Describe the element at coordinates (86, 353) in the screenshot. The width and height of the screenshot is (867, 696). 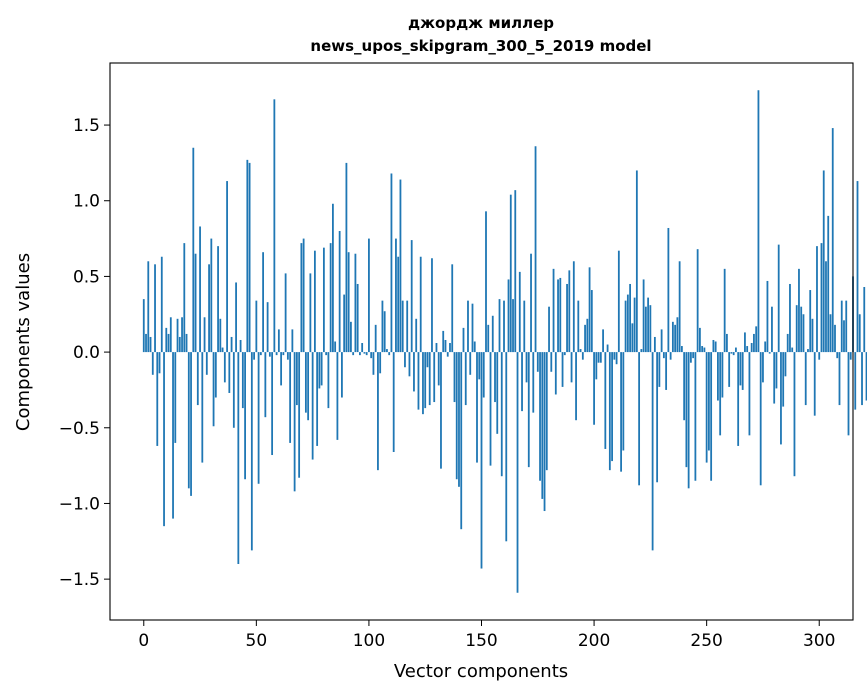
I see `y-tick-label: 0.0` at that location.